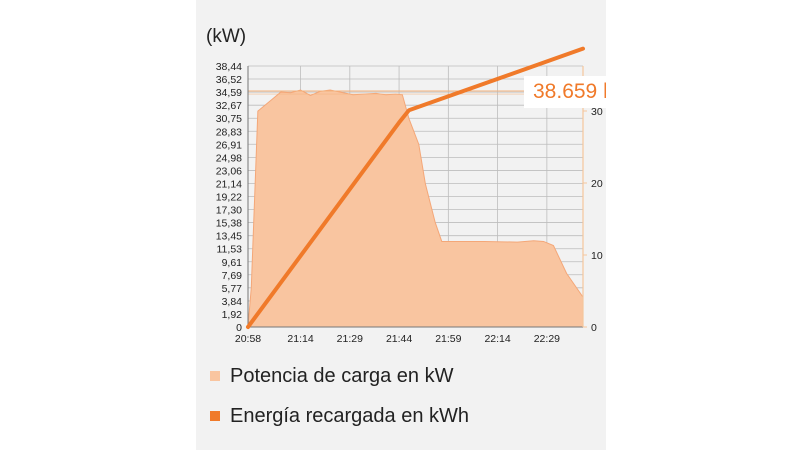 Image resolution: width=800 pixels, height=450 pixels. What do you see at coordinates (229, 106) in the screenshot?
I see `y-tick-label-left: 32,67` at bounding box center [229, 106].